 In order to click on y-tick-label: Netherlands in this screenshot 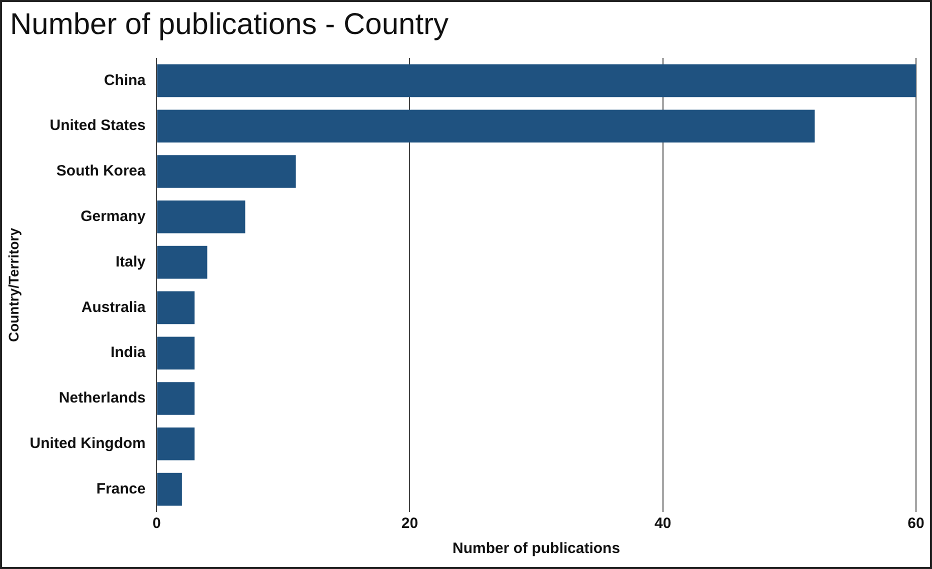, I will do `click(102, 398)`.